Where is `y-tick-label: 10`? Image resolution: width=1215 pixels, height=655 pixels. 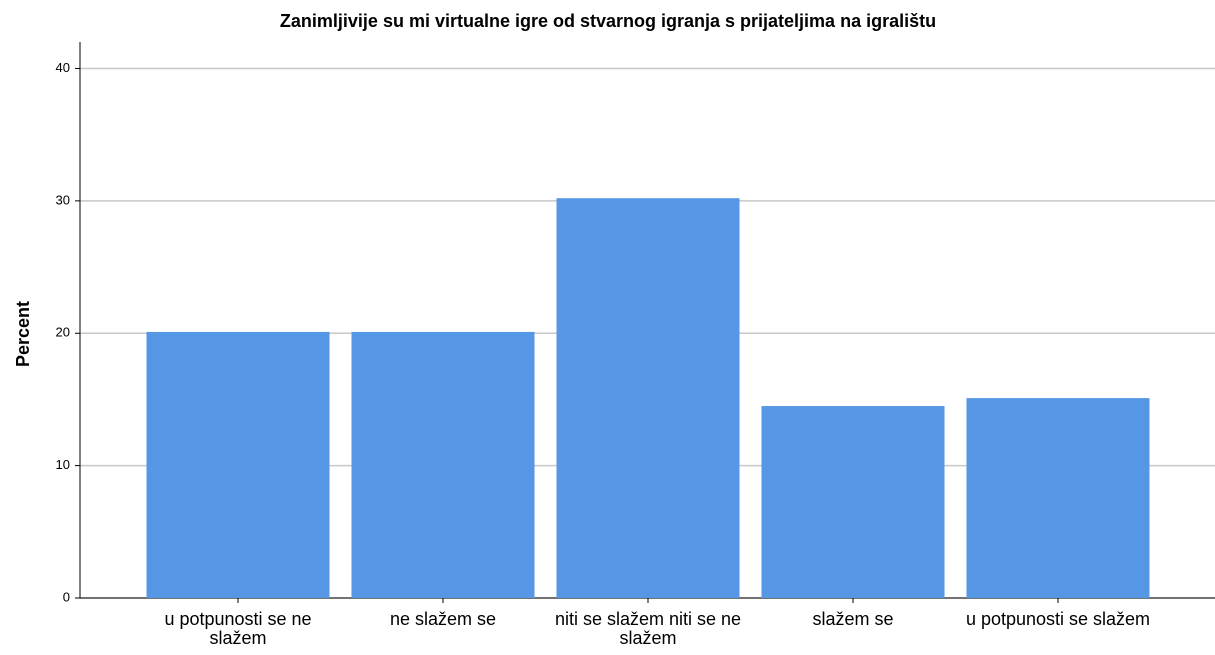 y-tick-label: 10 is located at coordinates (63, 464).